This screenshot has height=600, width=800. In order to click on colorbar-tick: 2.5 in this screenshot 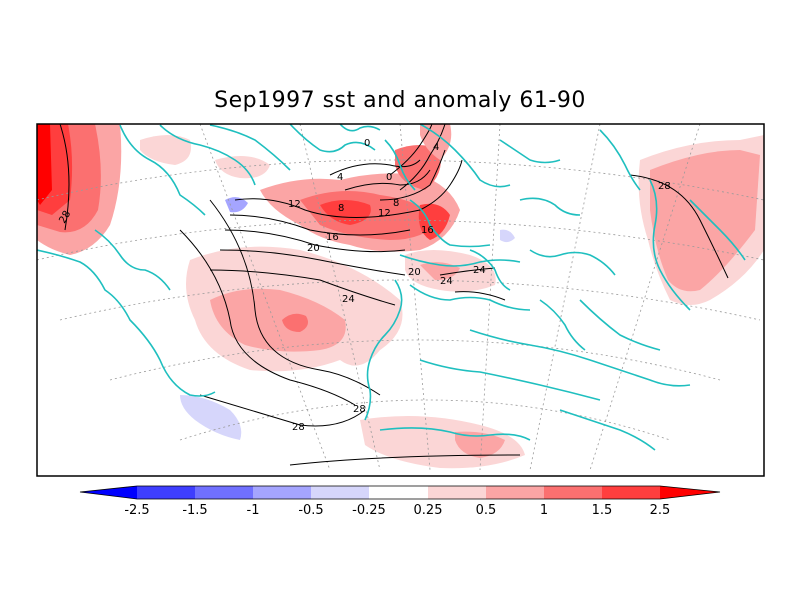, I will do `click(660, 510)`.